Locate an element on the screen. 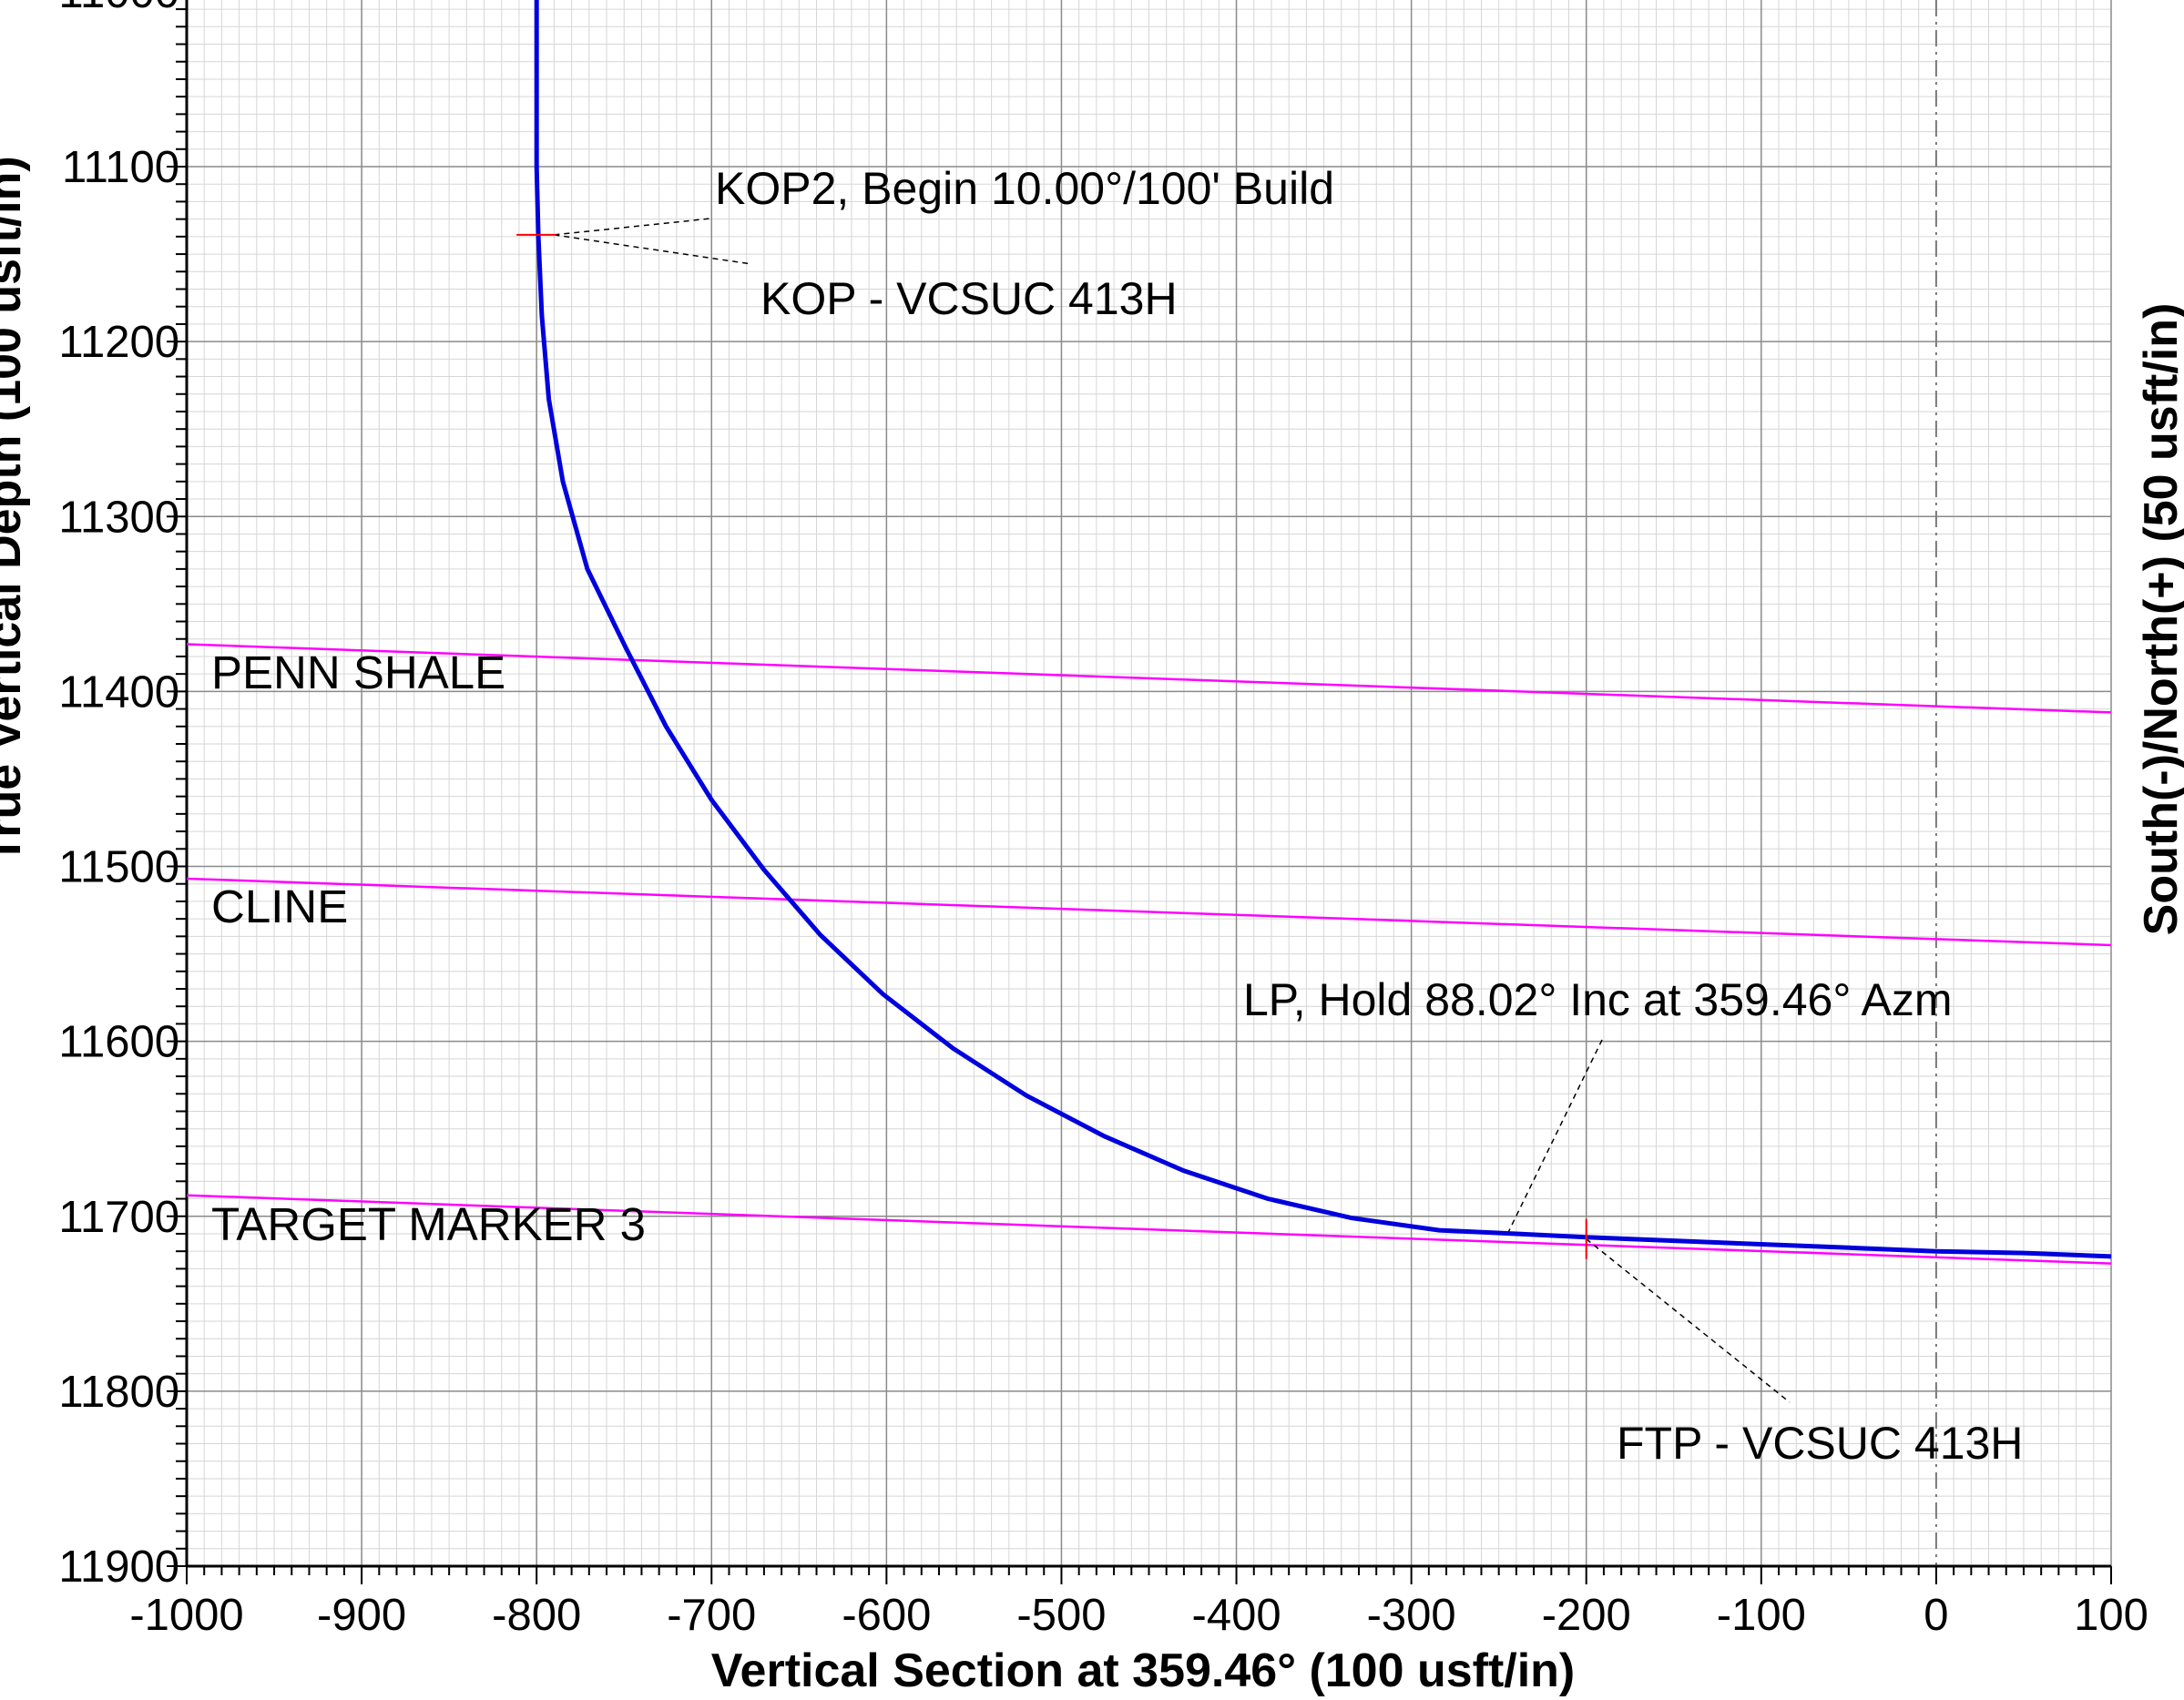 This screenshot has height=1700, width=2184. x-tick-label: -800 is located at coordinates (536, 1615).